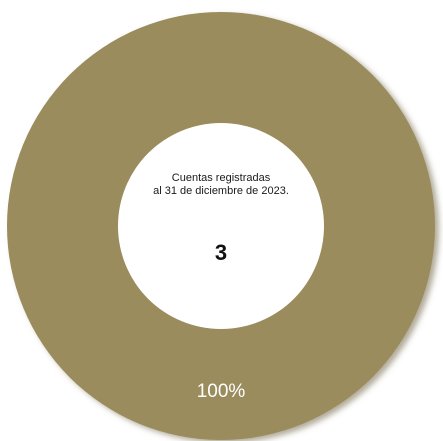 Image resolution: width=443 pixels, height=441 pixels. I want to click on slice-data-label: 100%, so click(221, 391).